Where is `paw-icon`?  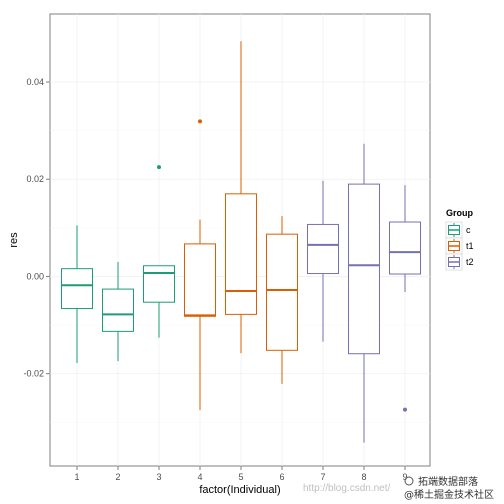 paw-icon is located at coordinates (409, 481).